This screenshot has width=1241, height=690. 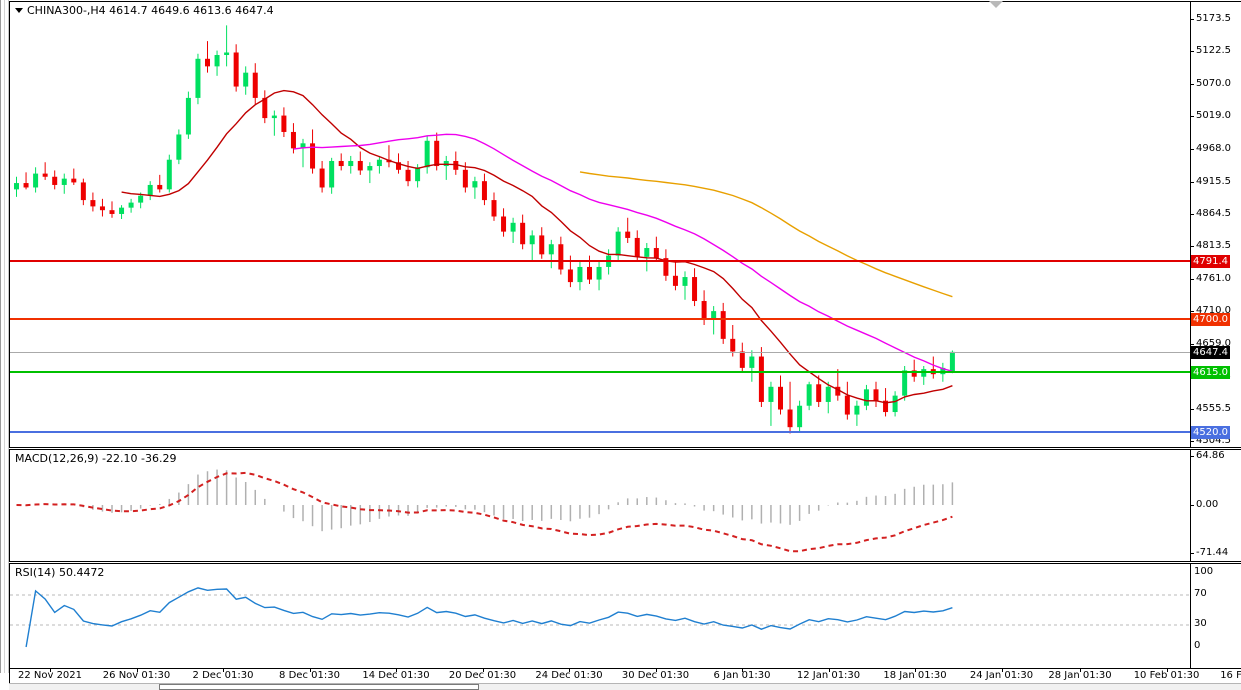 What do you see at coordinates (1210, 455) in the screenshot?
I see `macd-tick-label: 64.86` at bounding box center [1210, 455].